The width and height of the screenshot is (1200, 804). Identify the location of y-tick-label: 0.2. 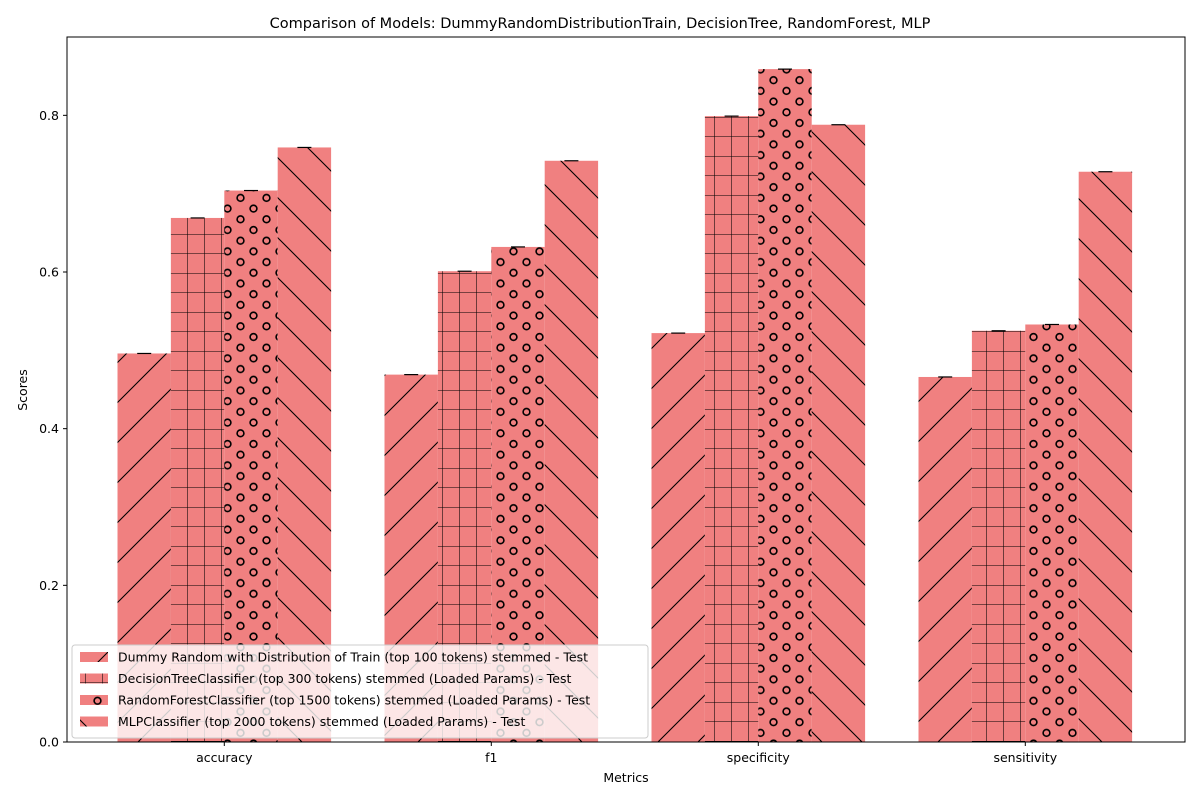
(49, 585).